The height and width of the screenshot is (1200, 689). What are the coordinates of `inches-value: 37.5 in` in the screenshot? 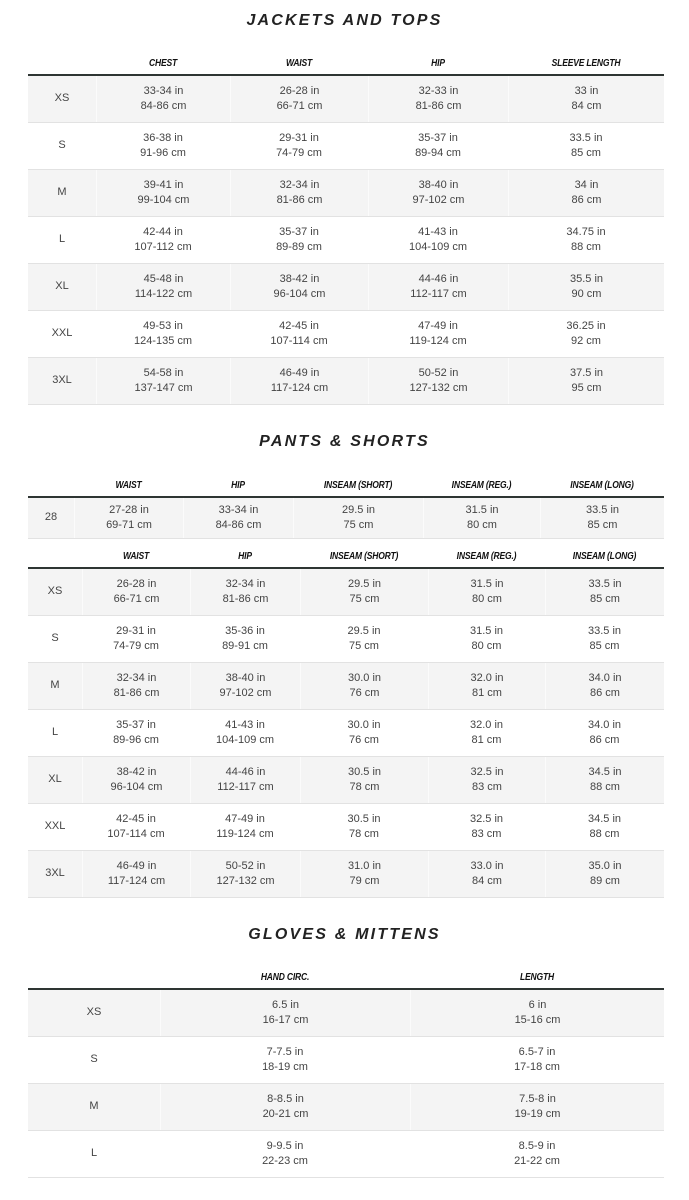 It's located at (586, 372).